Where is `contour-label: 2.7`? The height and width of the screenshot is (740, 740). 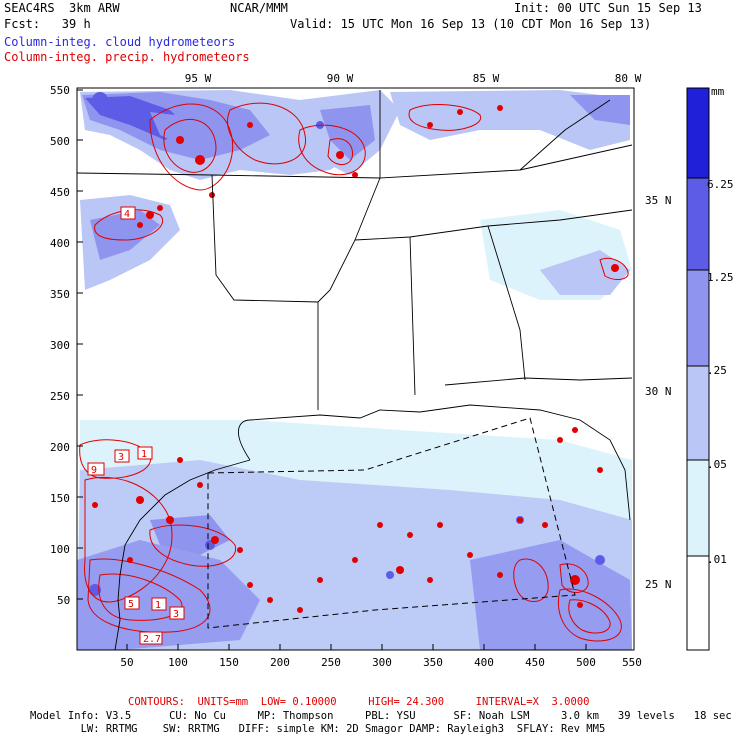 contour-label: 2.7 is located at coordinates (152, 639).